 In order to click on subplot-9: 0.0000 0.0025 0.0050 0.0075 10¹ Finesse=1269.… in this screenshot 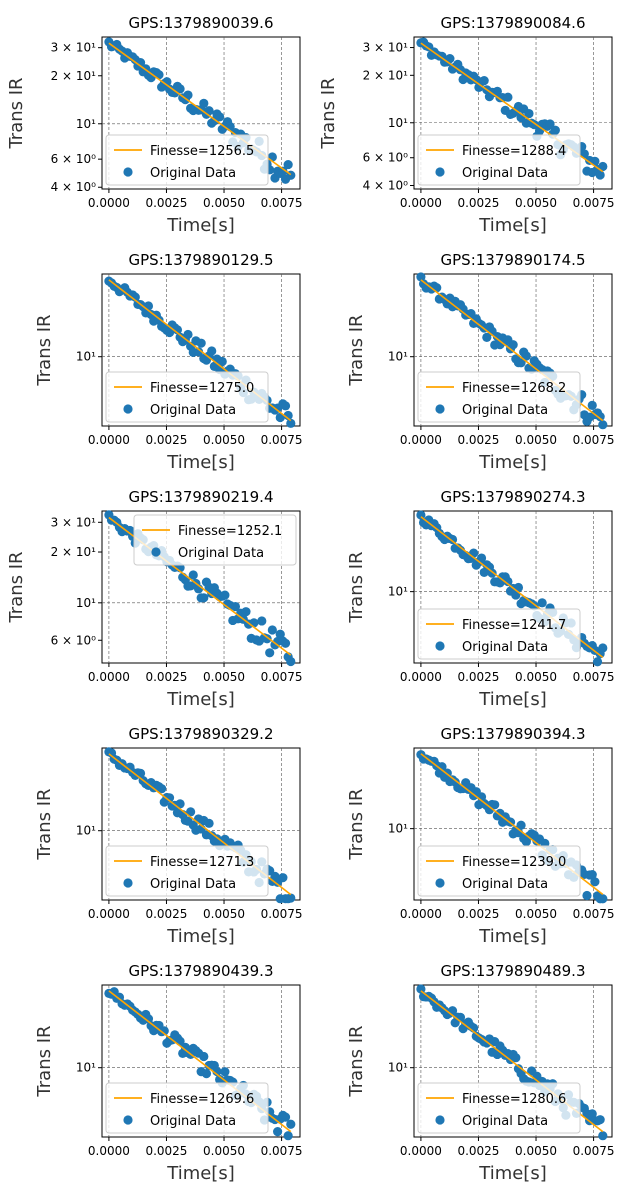, I will do `click(168, 1073)`.